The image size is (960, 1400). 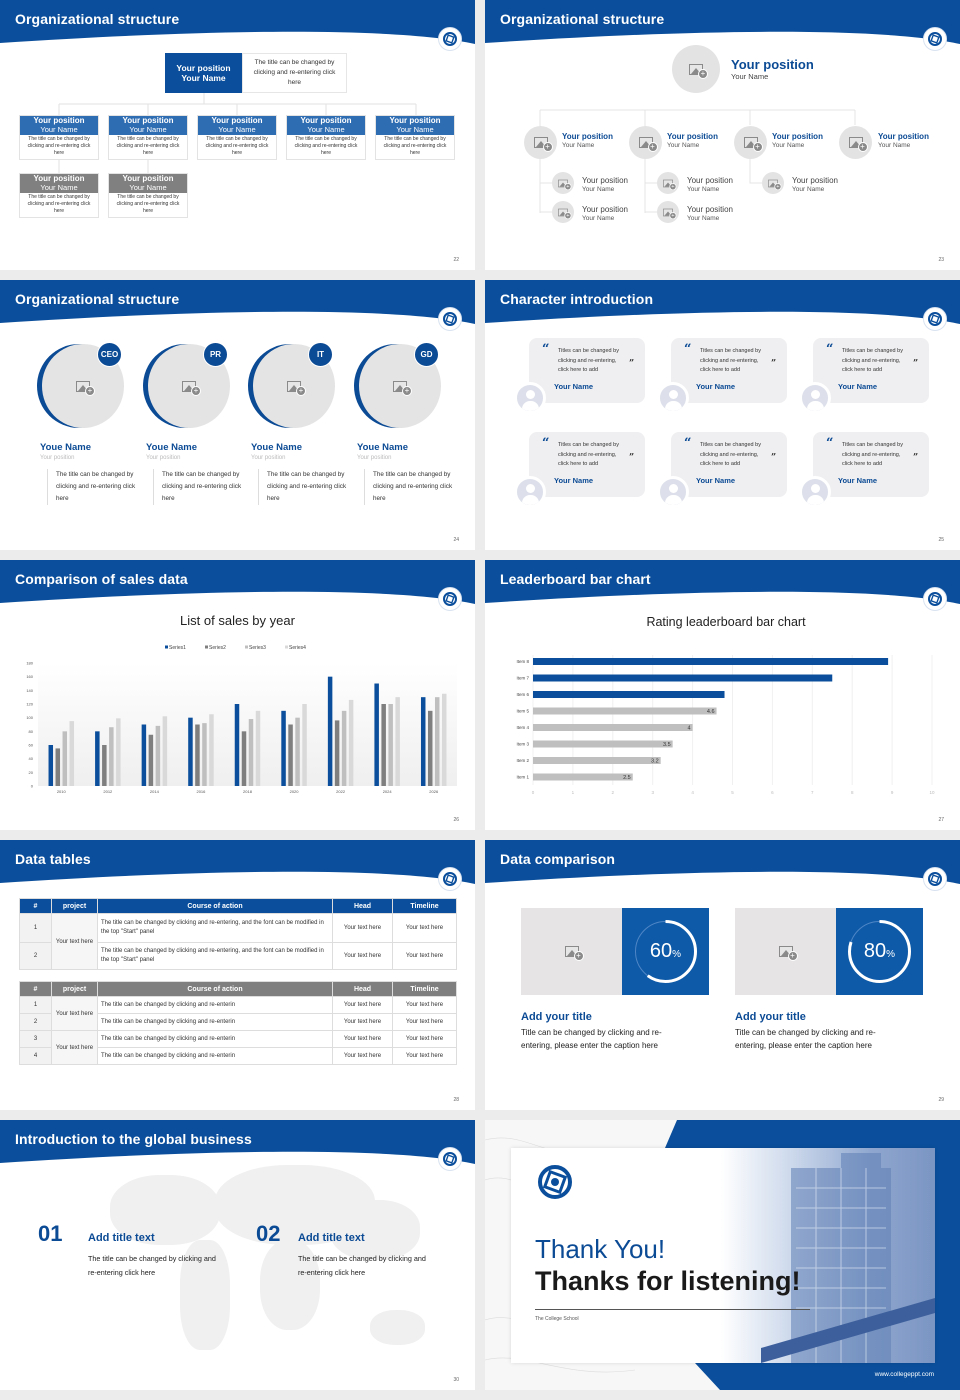 What do you see at coordinates (456, 820) in the screenshot?
I see `page-number: 26` at bounding box center [456, 820].